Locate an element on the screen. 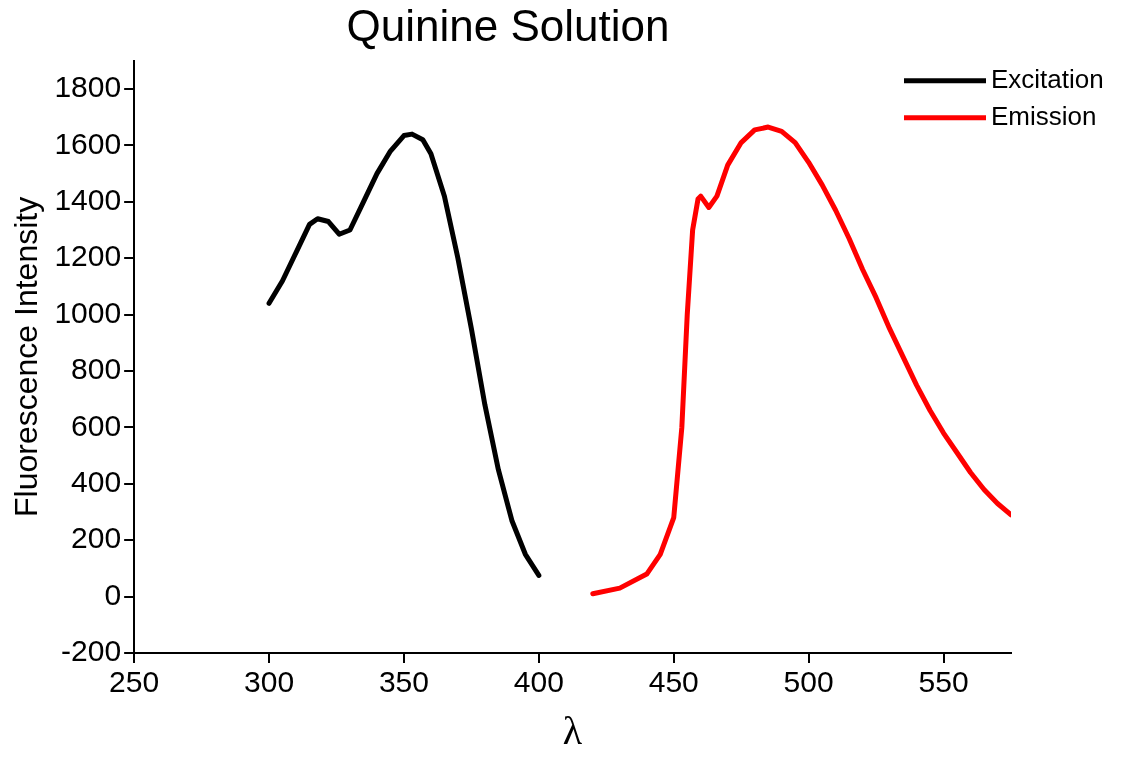  x-tick-label: 550 is located at coordinates (943, 682).